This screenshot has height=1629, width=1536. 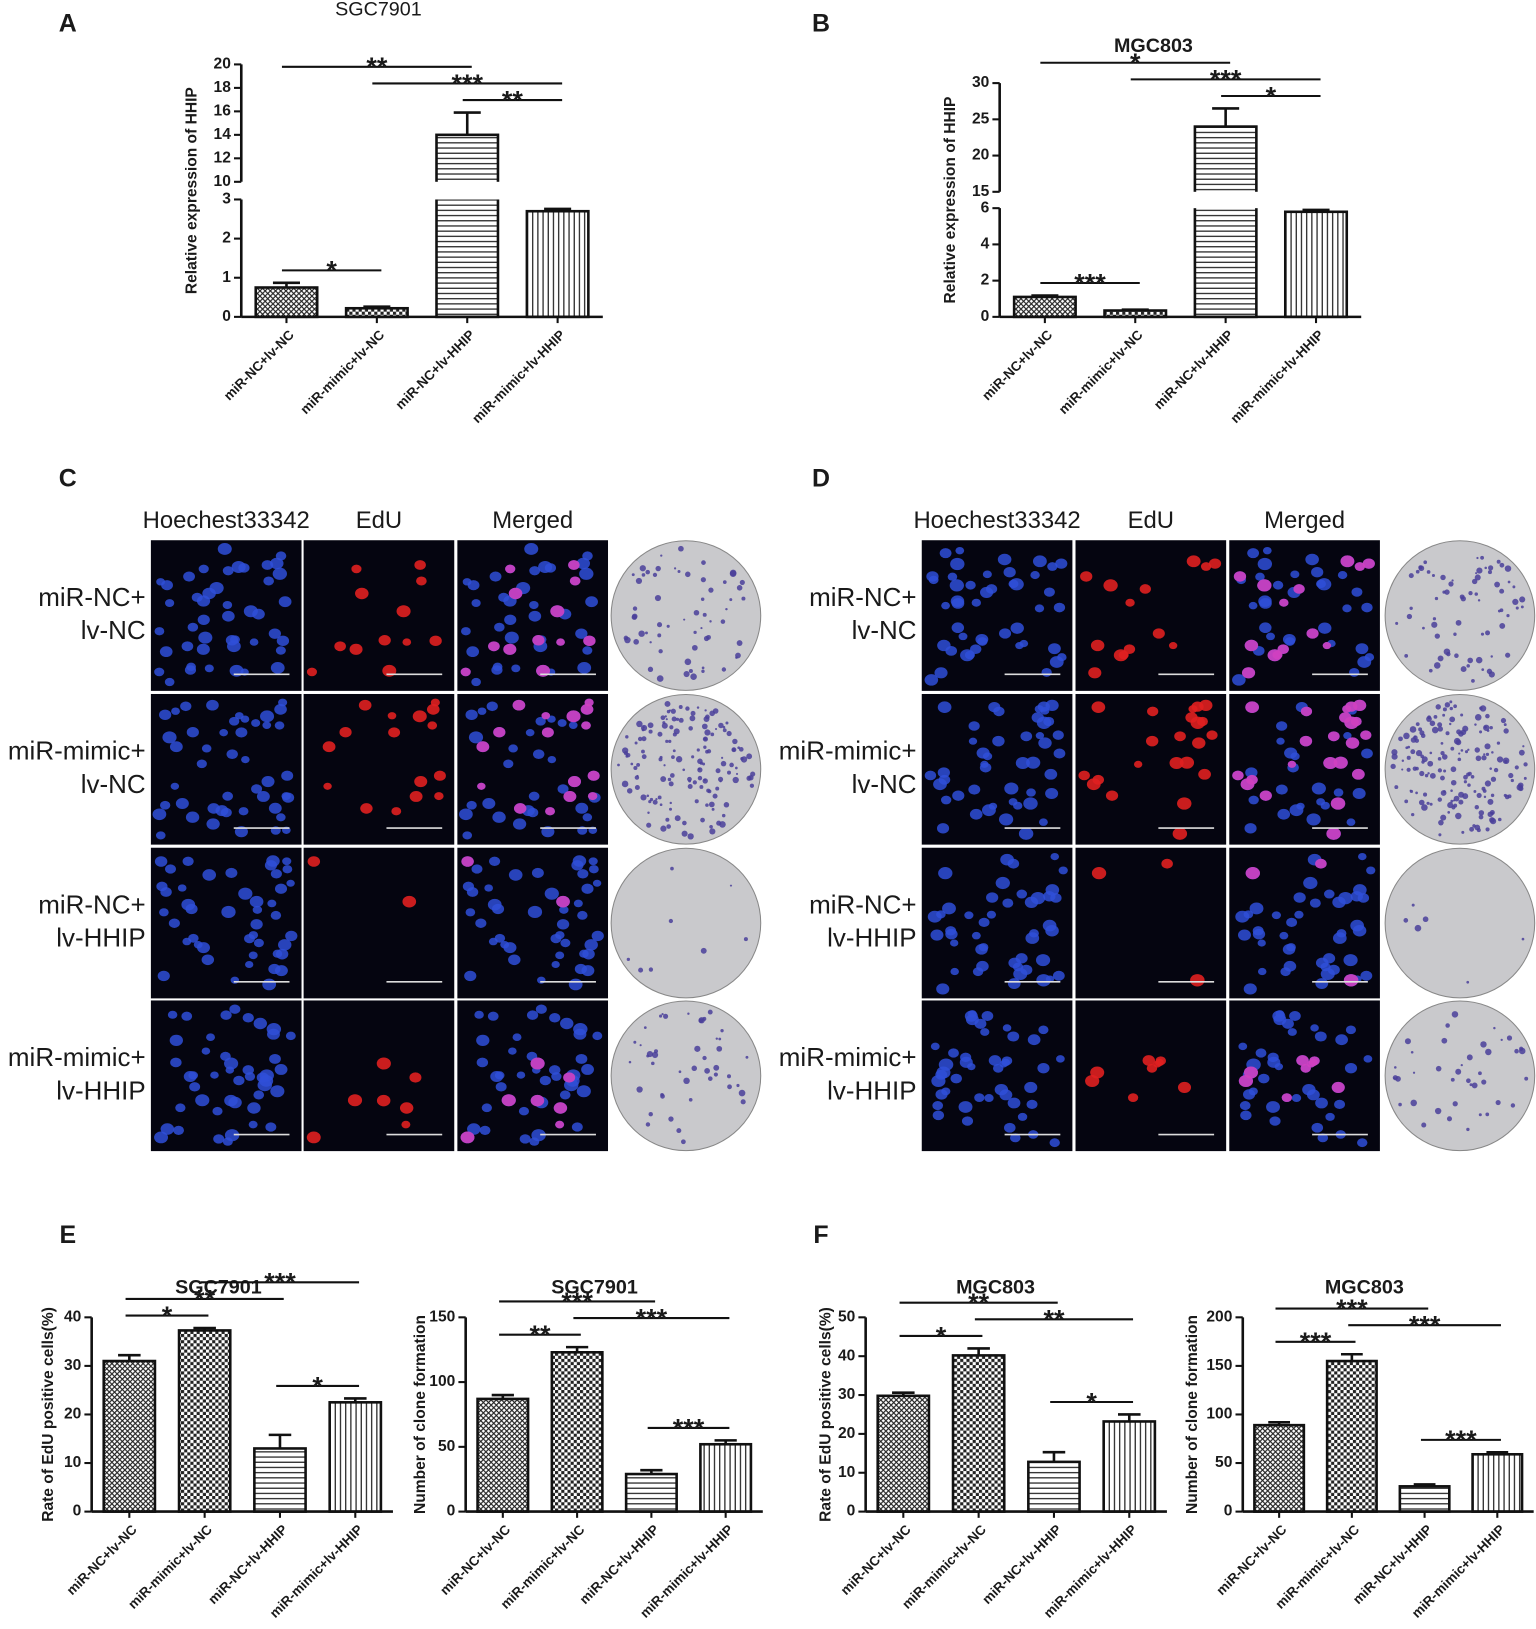 What do you see at coordinates (1193, 369) in the screenshot?
I see `x-tick-label: miR-NC+lv-HHIP` at bounding box center [1193, 369].